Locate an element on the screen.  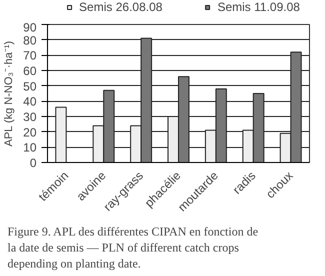
y-tick-label: 10 is located at coordinates (30, 147).